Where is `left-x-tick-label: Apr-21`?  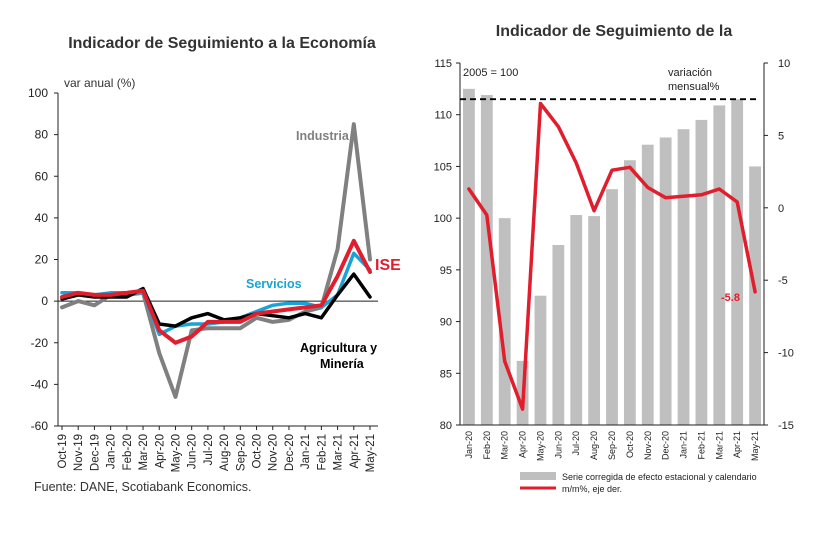
left-x-tick-label: Apr-21 is located at coordinates (355, 451).